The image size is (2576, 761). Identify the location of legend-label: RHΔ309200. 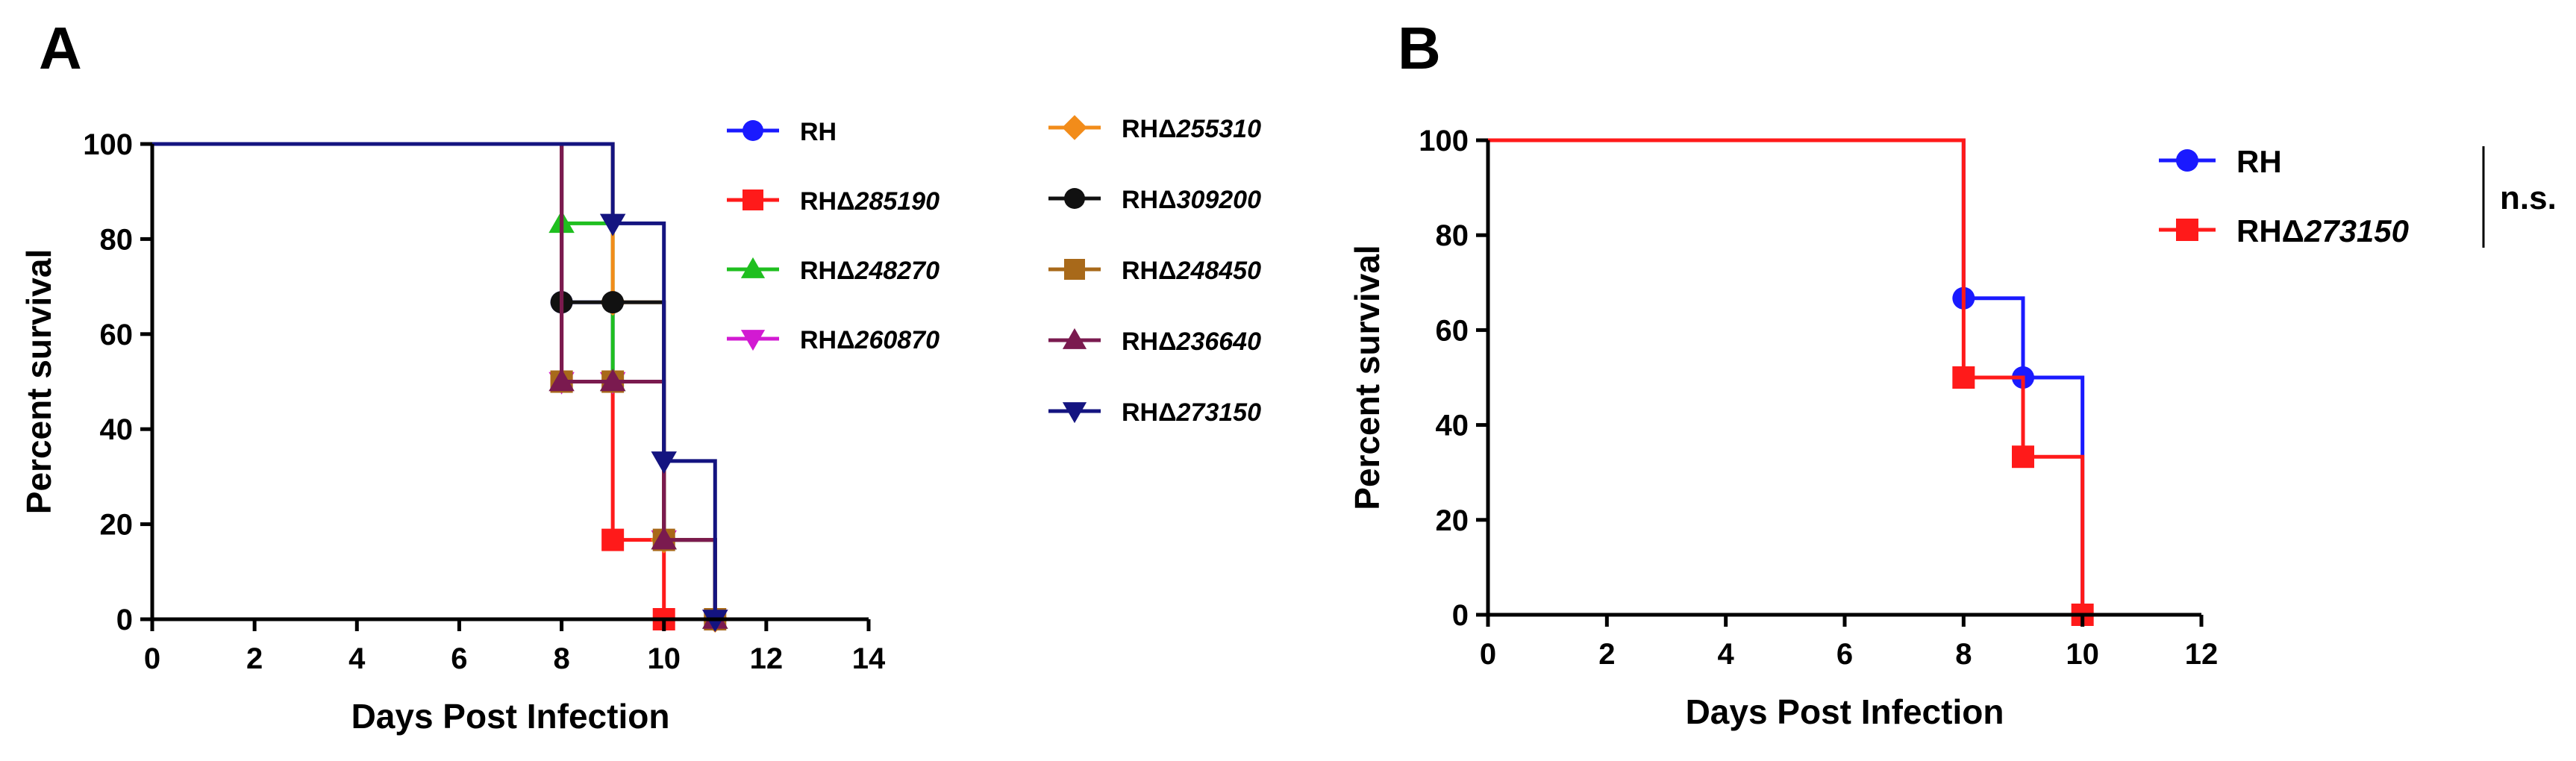
(1191, 200).